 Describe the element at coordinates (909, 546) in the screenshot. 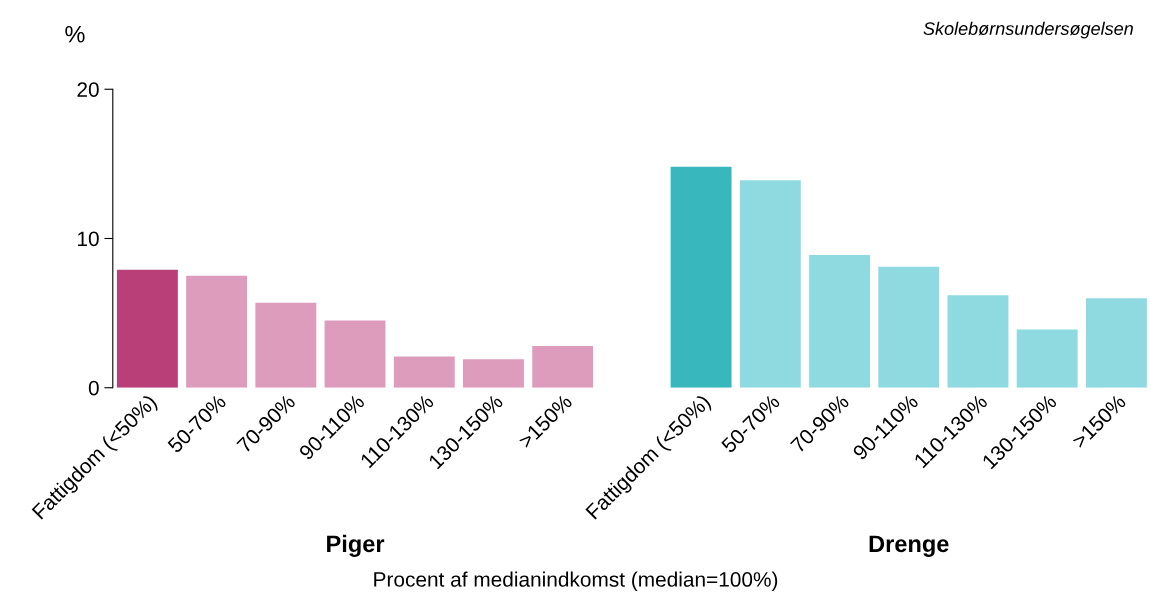

I see `text: Drenge` at that location.